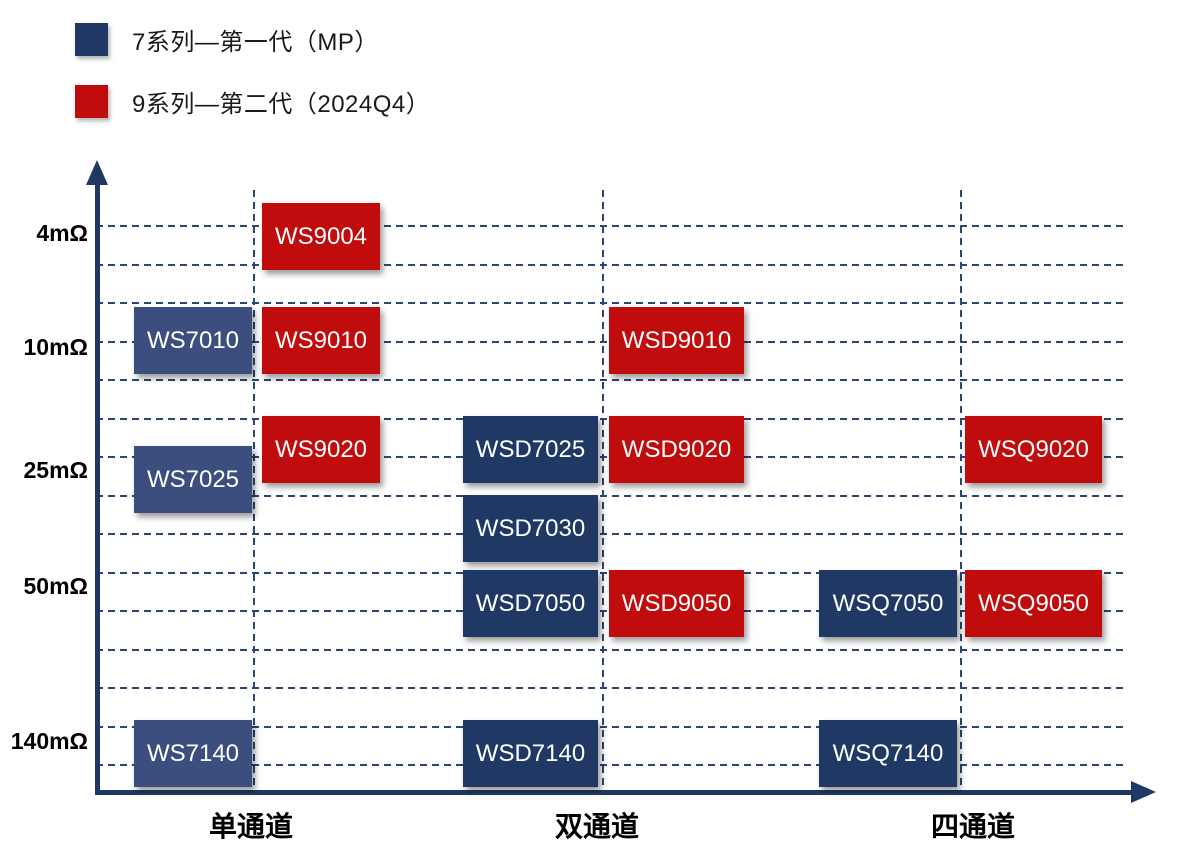 The width and height of the screenshot is (1179, 864). Describe the element at coordinates (596, 826) in the screenshot. I see `x-category-label-1: 双通道` at that location.